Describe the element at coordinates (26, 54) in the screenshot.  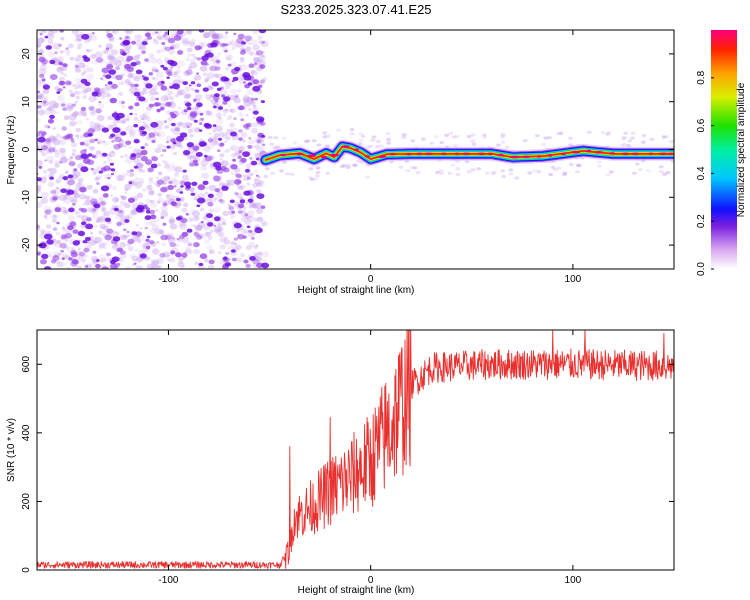
I see `spectrogram-y-tick-label: 20` at that location.